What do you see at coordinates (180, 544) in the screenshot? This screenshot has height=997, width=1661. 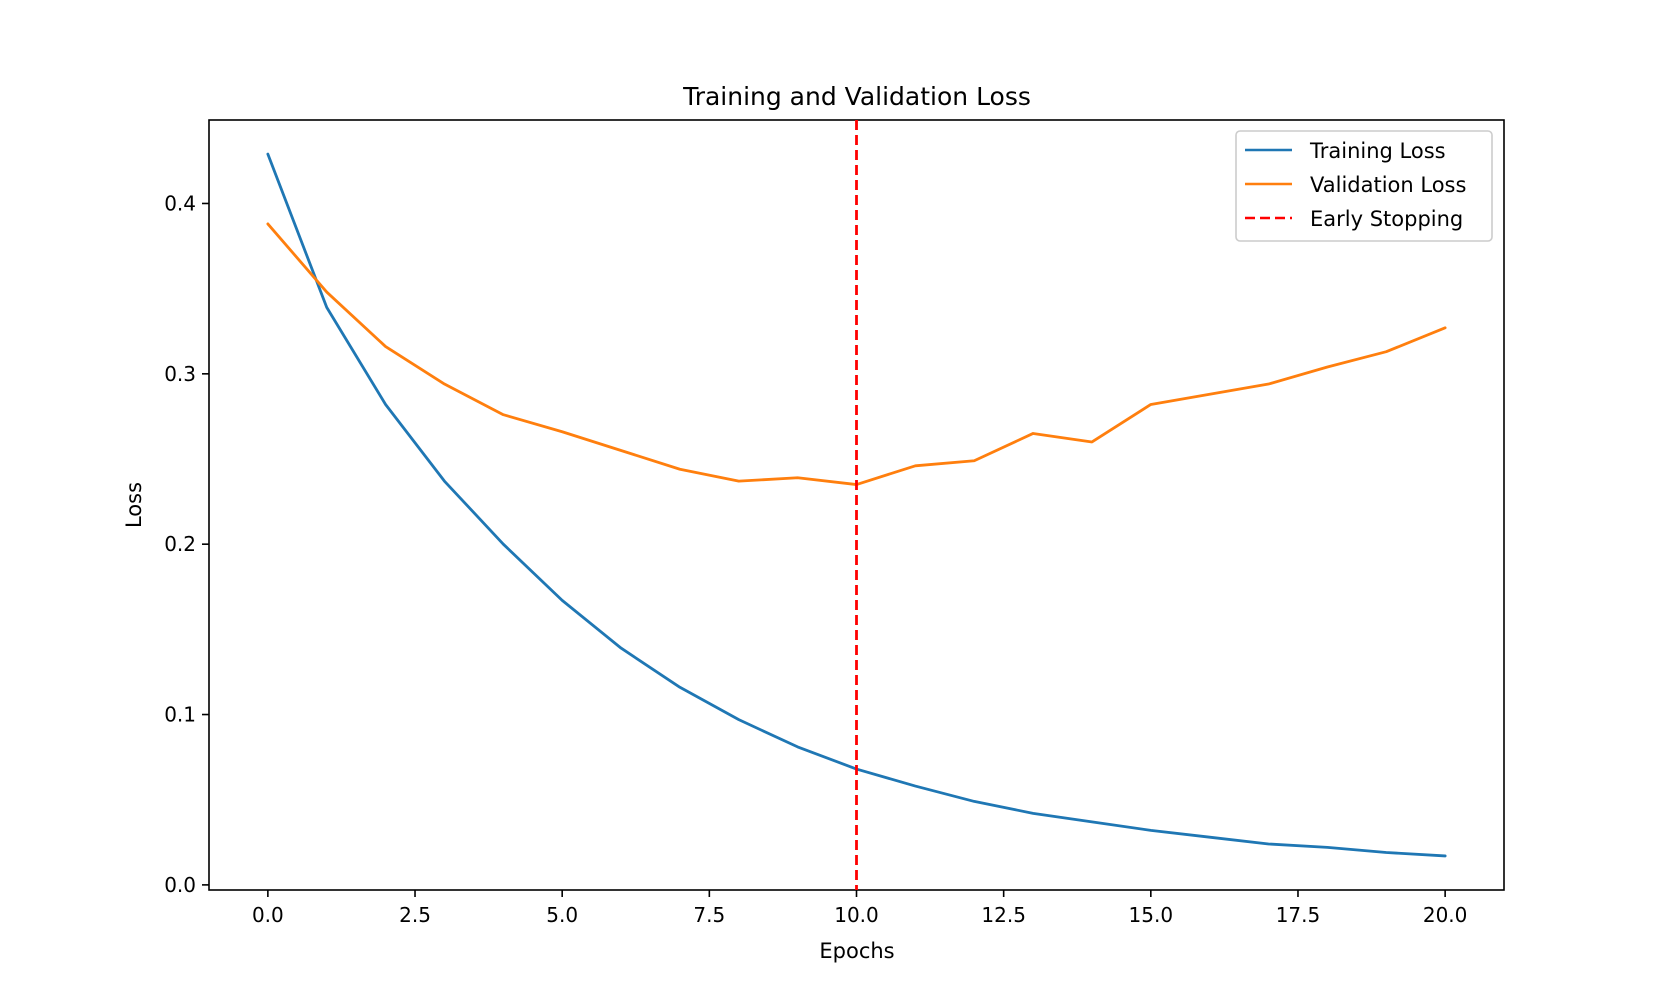 I see `y-tick-label: 0.2` at bounding box center [180, 544].